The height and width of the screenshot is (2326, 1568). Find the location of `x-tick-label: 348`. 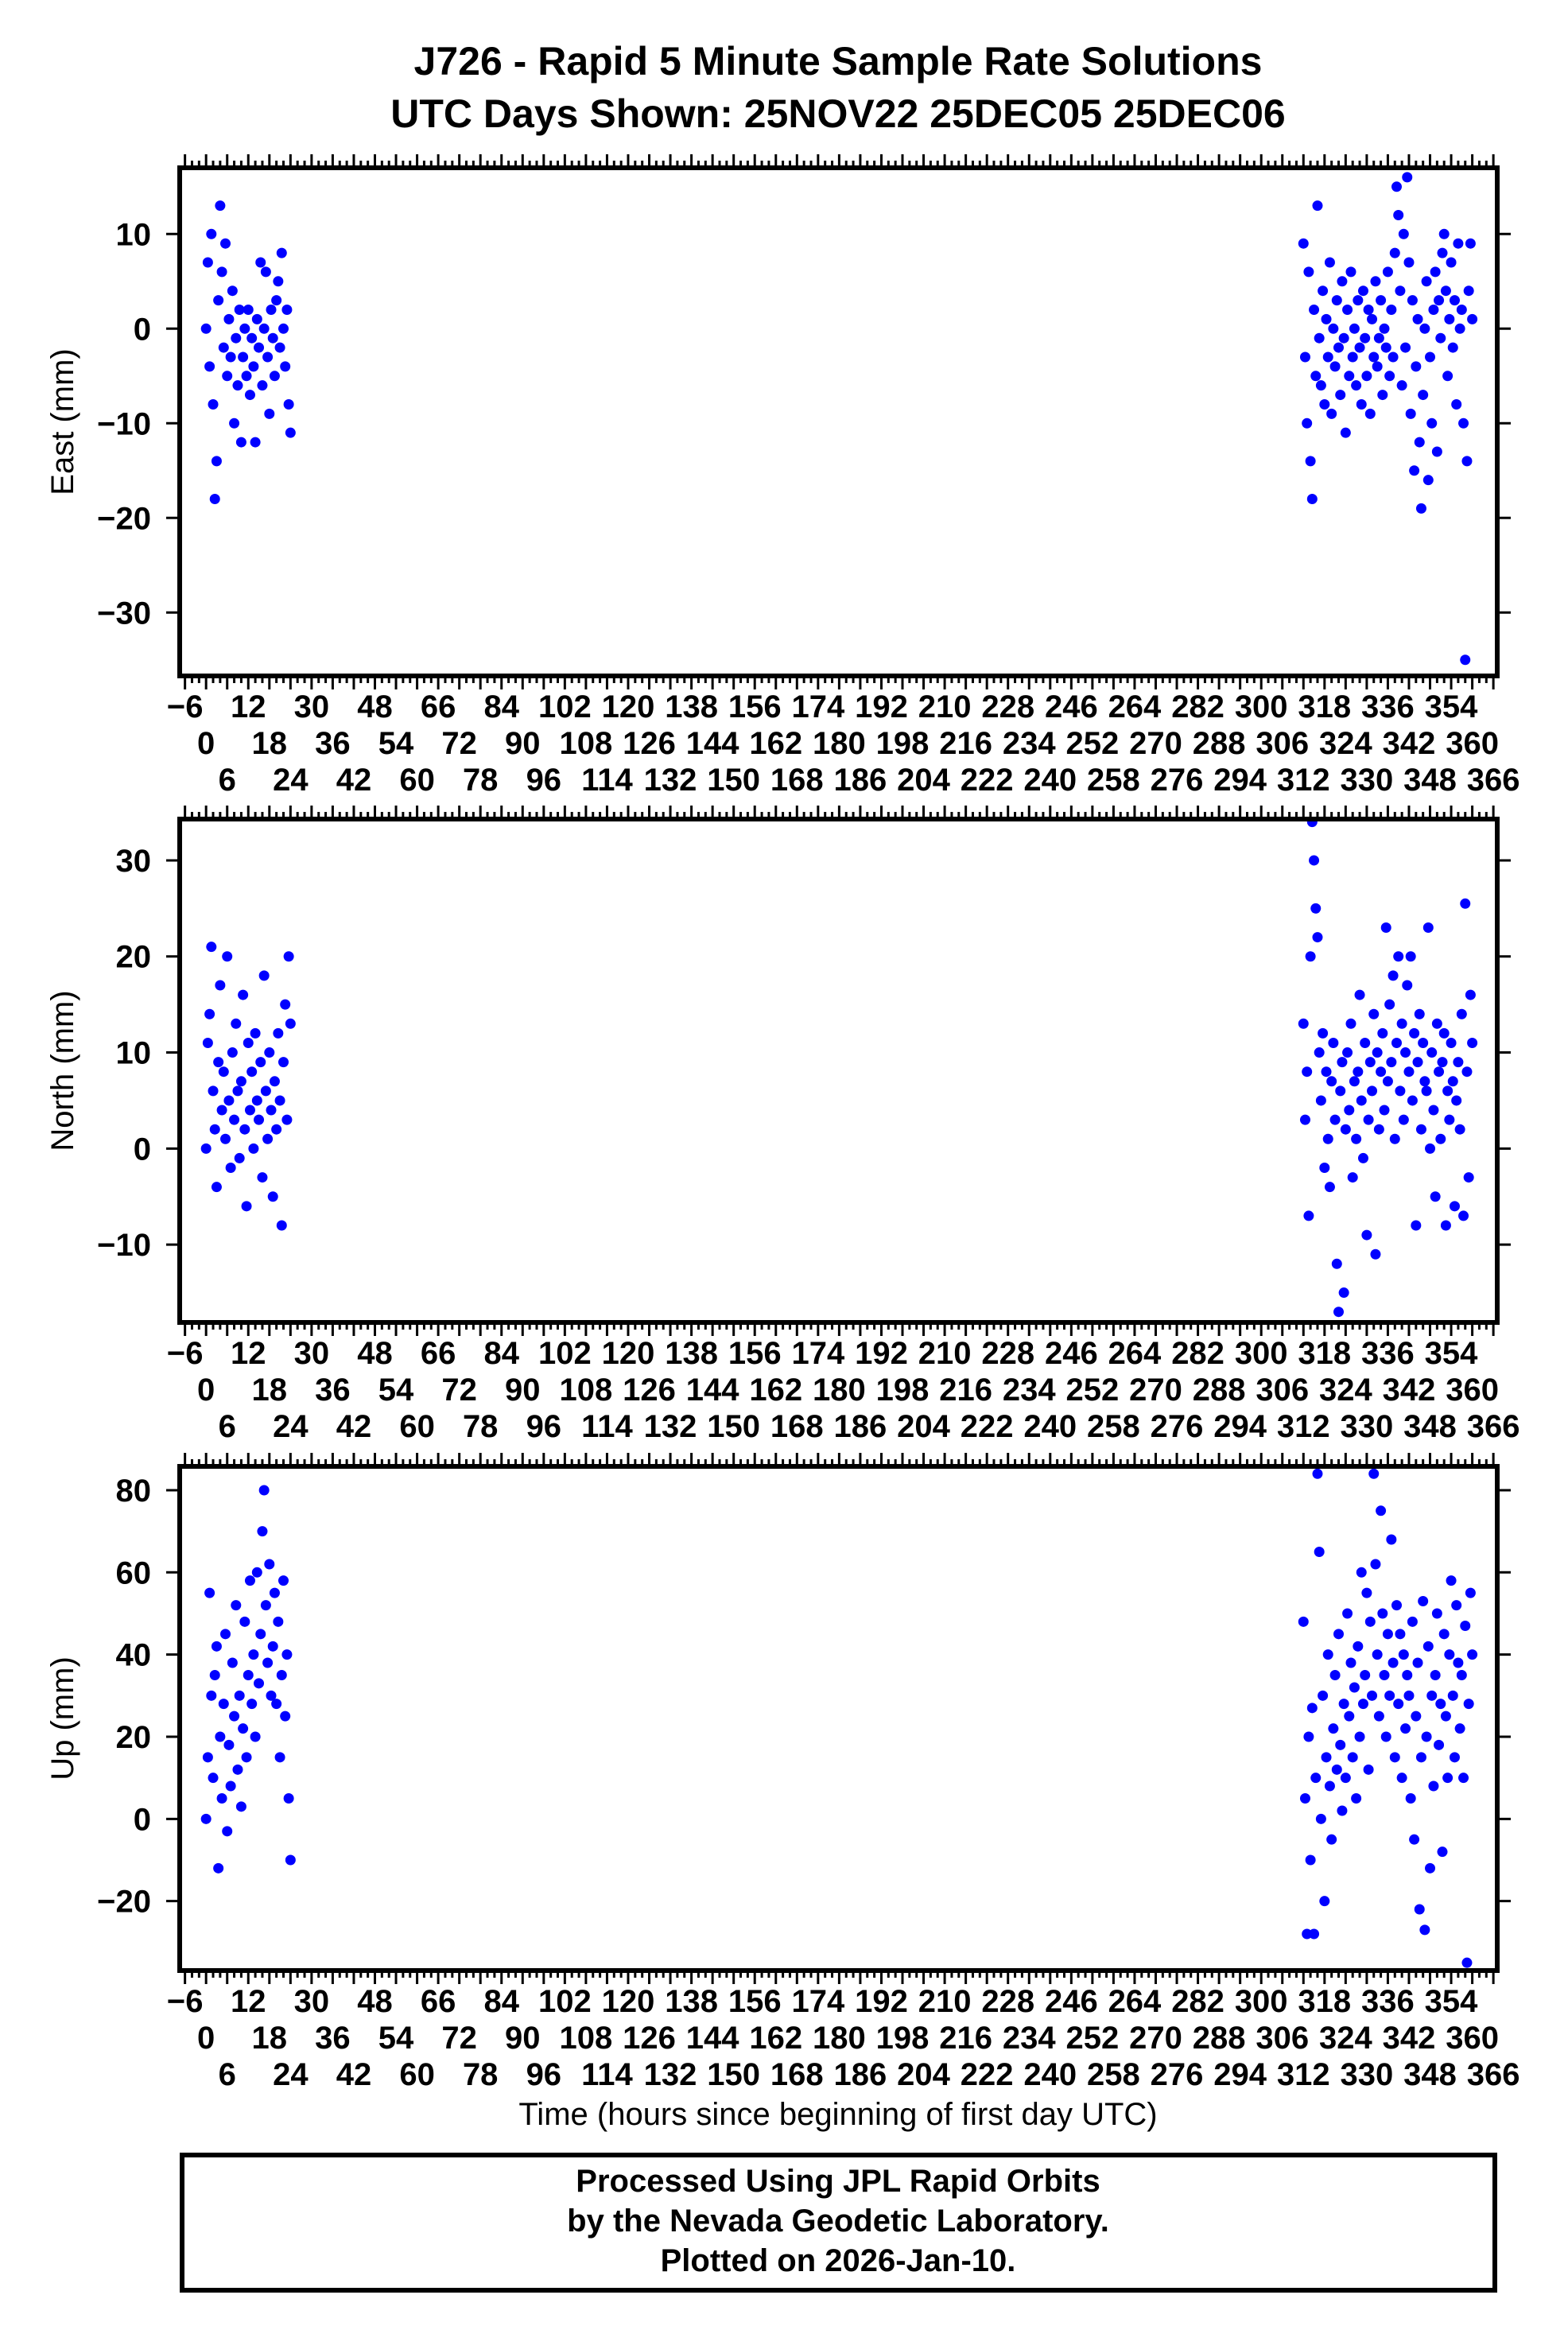

x-tick-label: 348 is located at coordinates (1430, 1427).